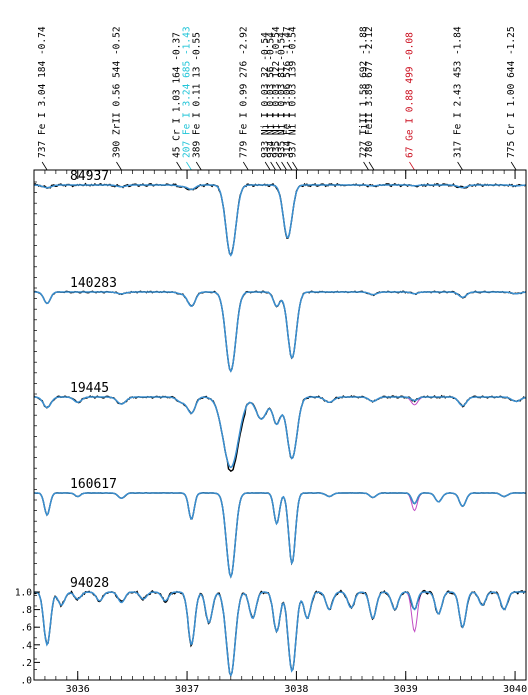 The width and height of the screenshot is (528, 695). What do you see at coordinates (458, 92) in the screenshot?
I see `line-id-label: 317 Fe I 2.43 453 -1.84` at bounding box center [458, 92].